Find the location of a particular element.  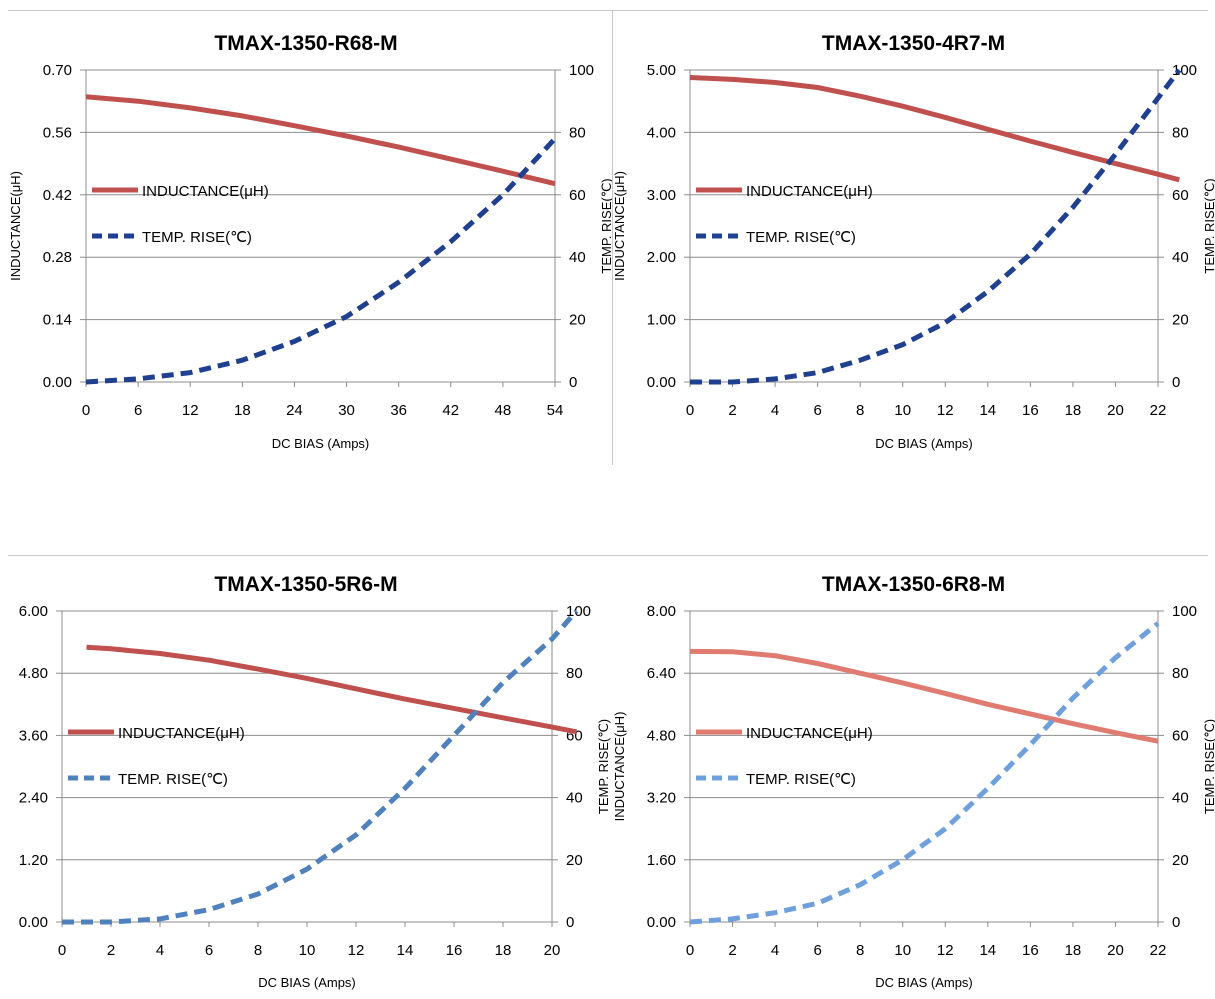

y-tick-label: 0.28 is located at coordinates (57, 257).